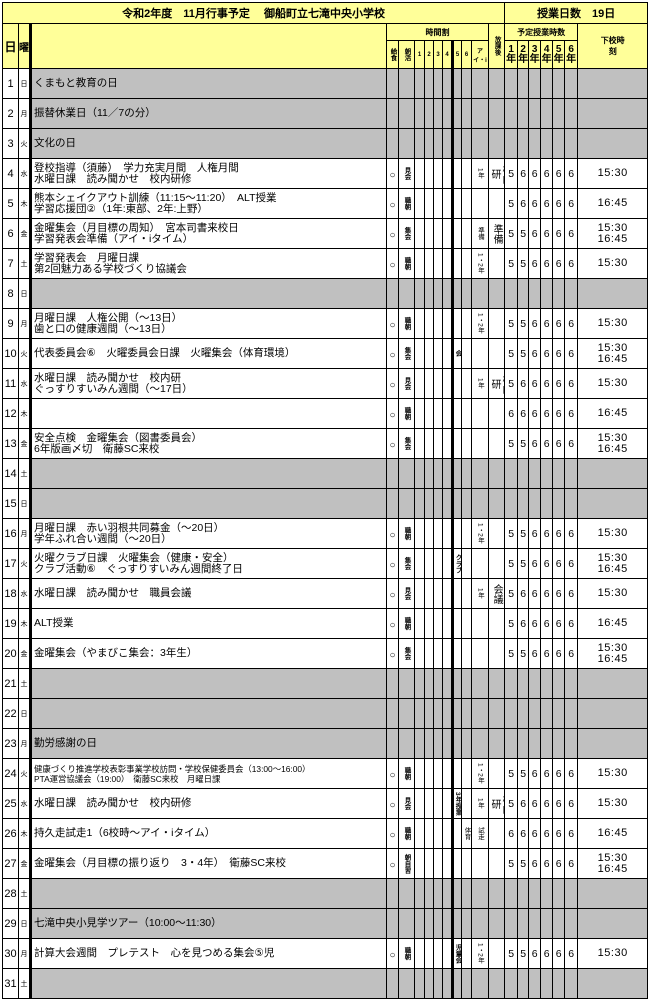 This screenshot has height=1004, width=648. Describe the element at coordinates (497, 233) in the screenshot. I see `after-school-value: 準備` at that location.